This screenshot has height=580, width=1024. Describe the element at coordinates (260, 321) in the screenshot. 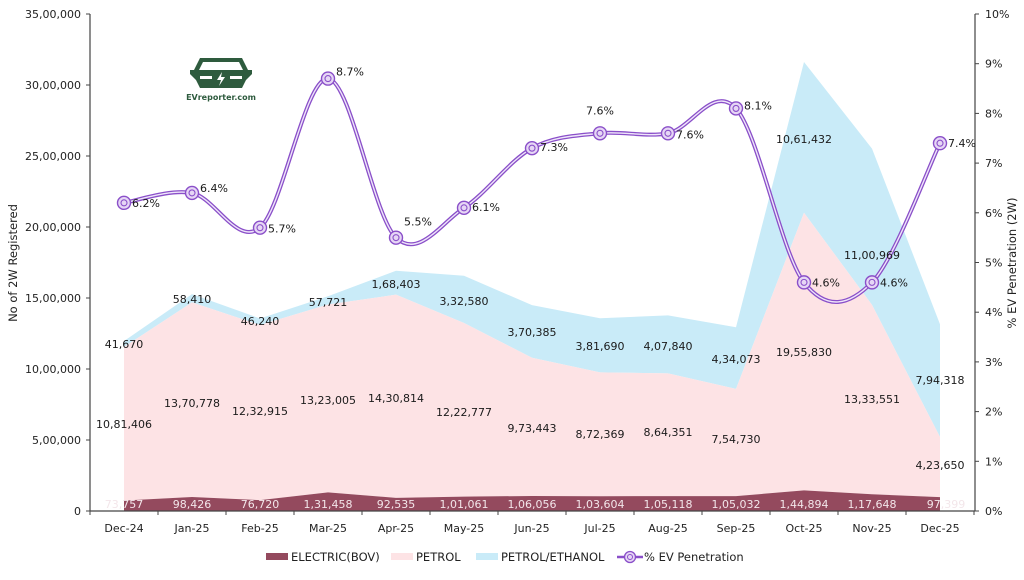

I see `petrol-ethanol-value-label: 46,240` at that location.